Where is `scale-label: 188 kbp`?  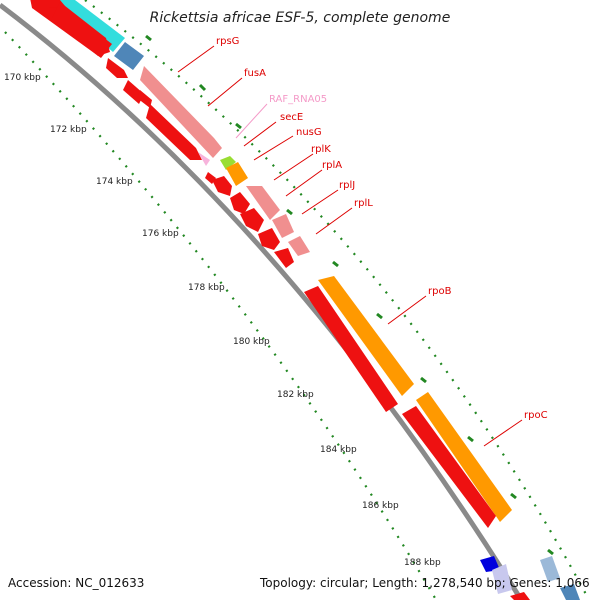
scale-label: 188 kbp is located at coordinates (422, 563).